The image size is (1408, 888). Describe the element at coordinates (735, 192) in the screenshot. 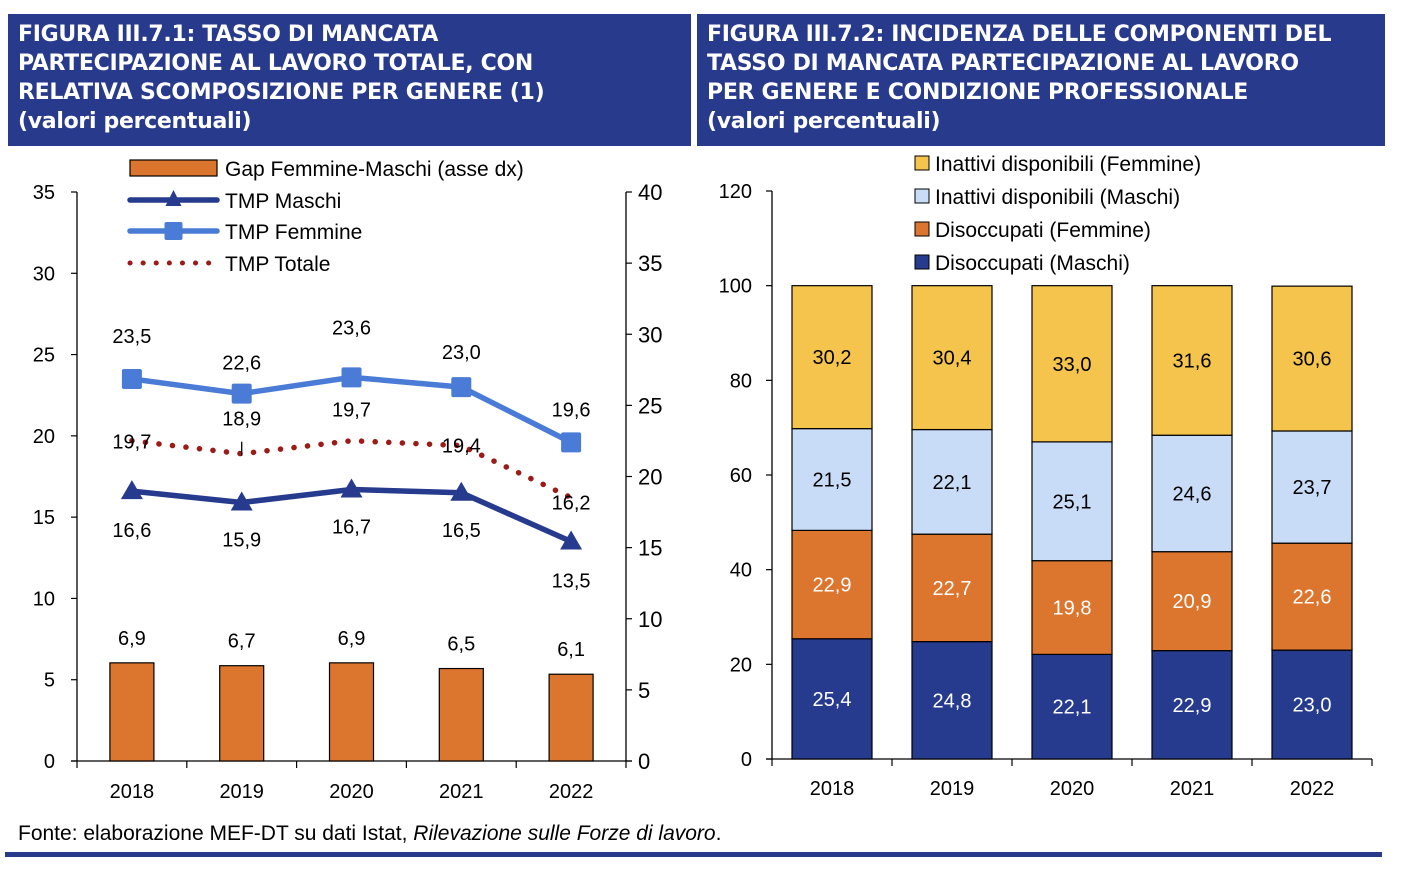

I see `y-axis-tick-label: 120` at that location.